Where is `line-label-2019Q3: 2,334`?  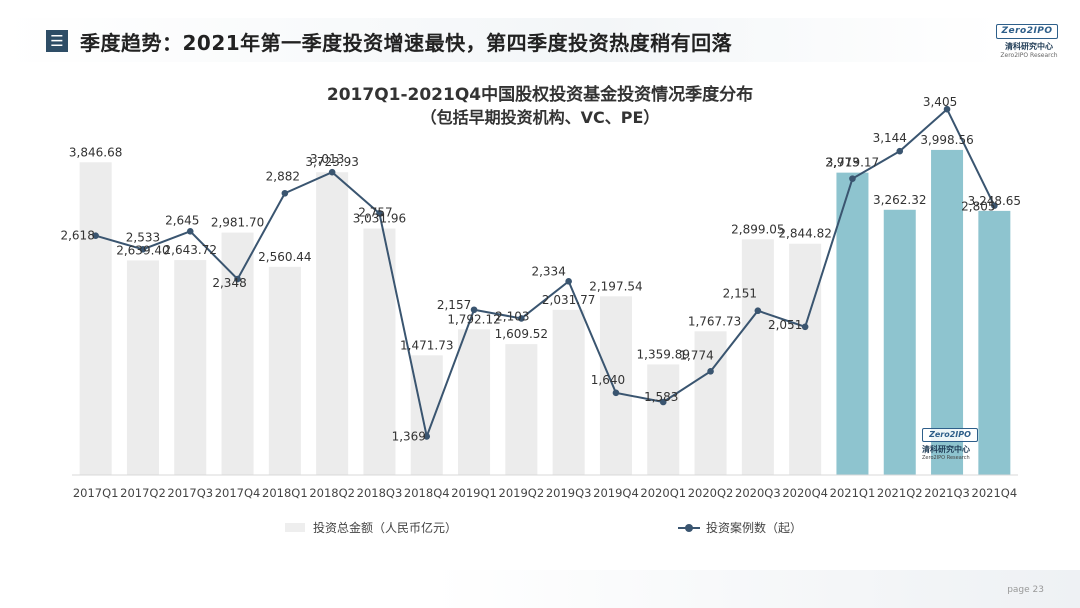
line-label-2019Q3: 2,334 is located at coordinates (548, 271).